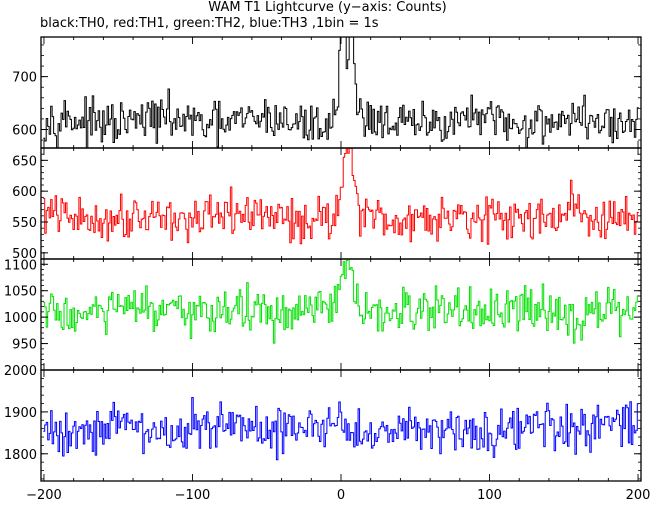 Image resolution: width=655 pixels, height=505 pixels. Describe the element at coordinates (20, 455) in the screenshot. I see `y-tick-label-th3: 1800` at that location.